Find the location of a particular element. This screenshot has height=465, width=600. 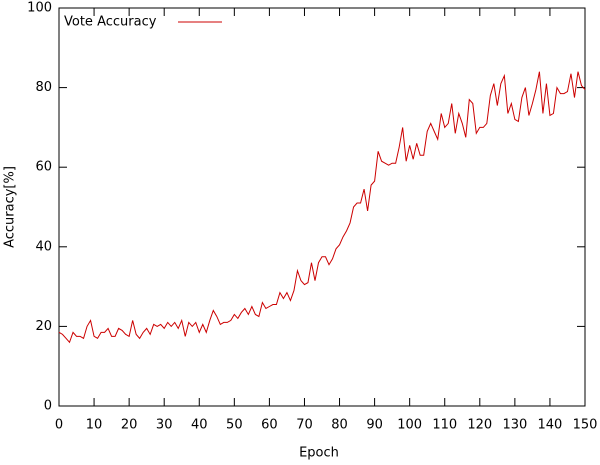

x-tick-label: 60 is located at coordinates (269, 425).